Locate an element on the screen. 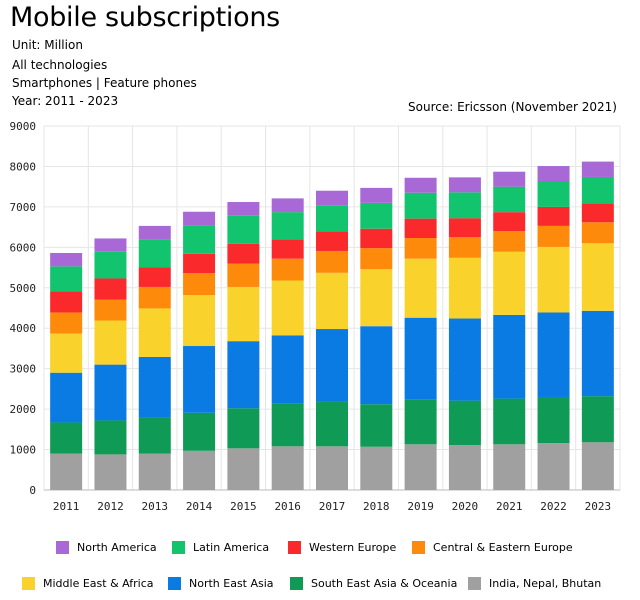  y-tick-label: 7000 is located at coordinates (23, 207).